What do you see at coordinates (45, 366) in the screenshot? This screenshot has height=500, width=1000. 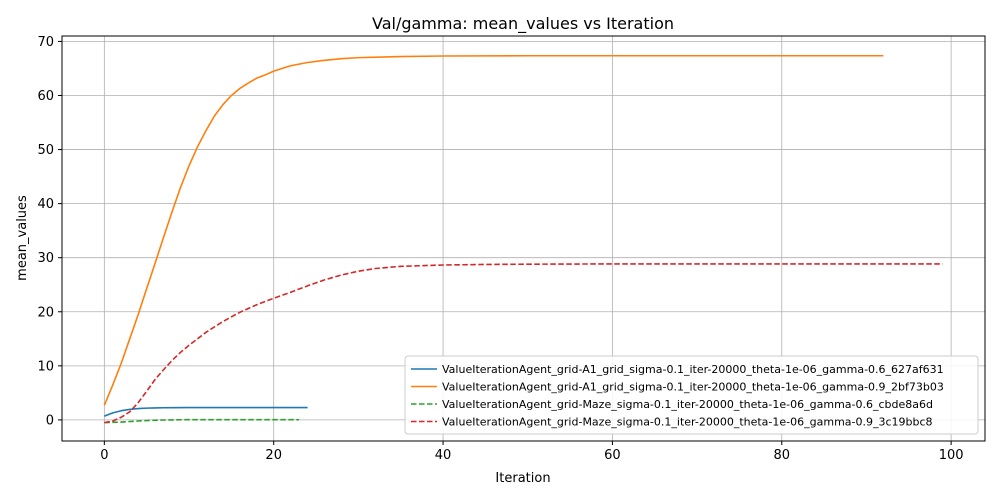 I see `y-tick-label: 10` at bounding box center [45, 366].